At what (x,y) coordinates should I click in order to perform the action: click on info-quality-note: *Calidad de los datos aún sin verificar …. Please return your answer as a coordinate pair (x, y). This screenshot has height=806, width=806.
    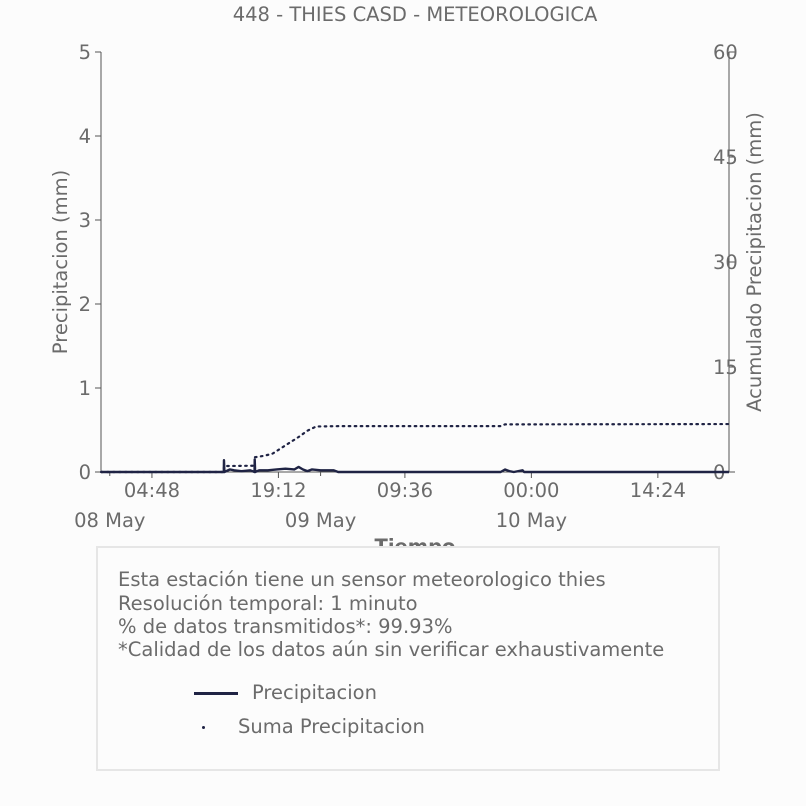
    Looking at the image, I should click on (391, 649).